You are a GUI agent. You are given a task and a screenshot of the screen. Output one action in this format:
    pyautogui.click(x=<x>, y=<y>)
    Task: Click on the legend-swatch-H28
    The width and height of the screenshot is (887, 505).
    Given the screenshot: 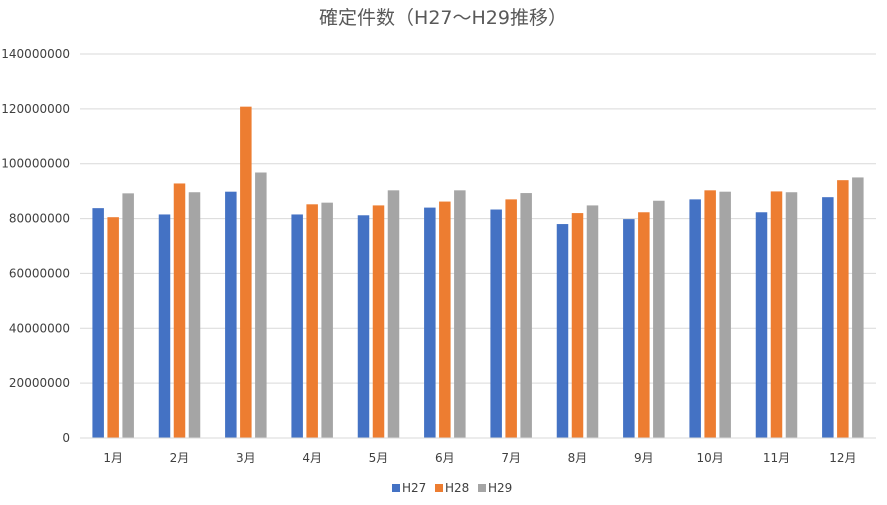 What is the action you would take?
    pyautogui.click(x=439, y=488)
    